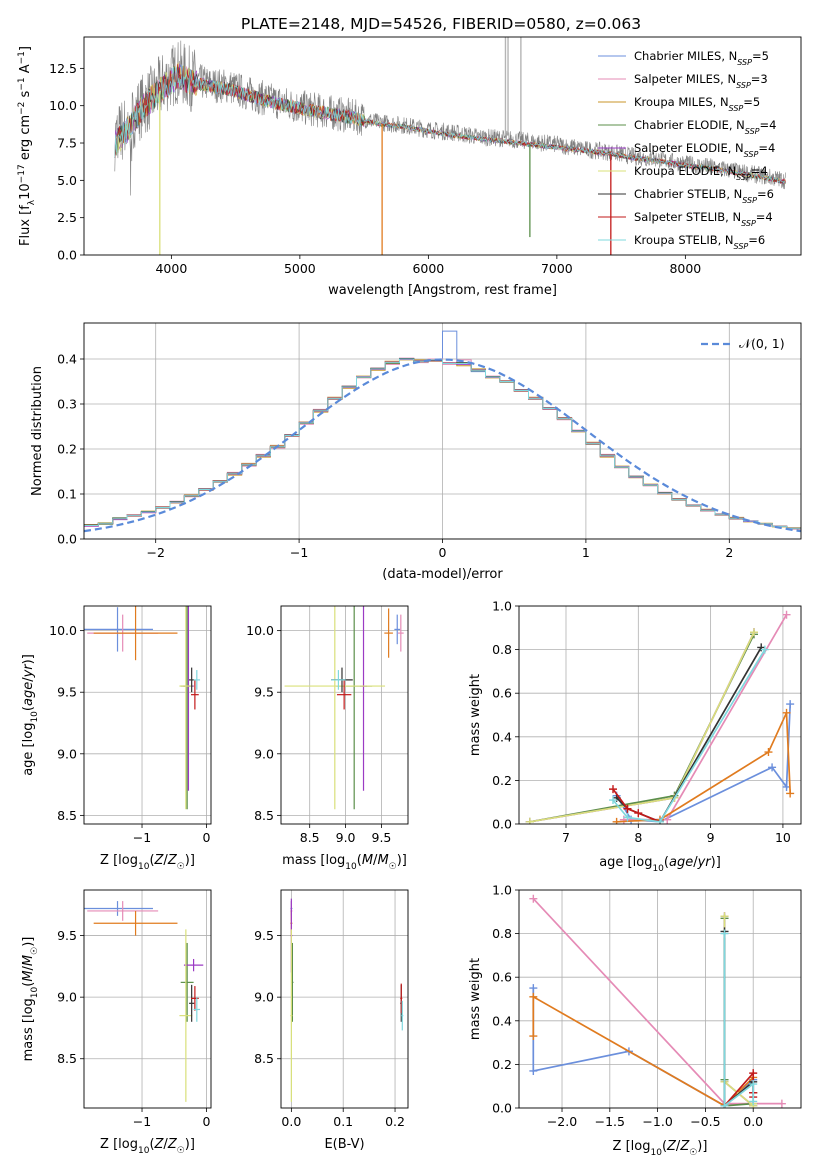 The width and height of the screenshot is (819, 1170). What do you see at coordinates (67, 494) in the screenshot?
I see `y-tick-label: 0.1` at bounding box center [67, 494].